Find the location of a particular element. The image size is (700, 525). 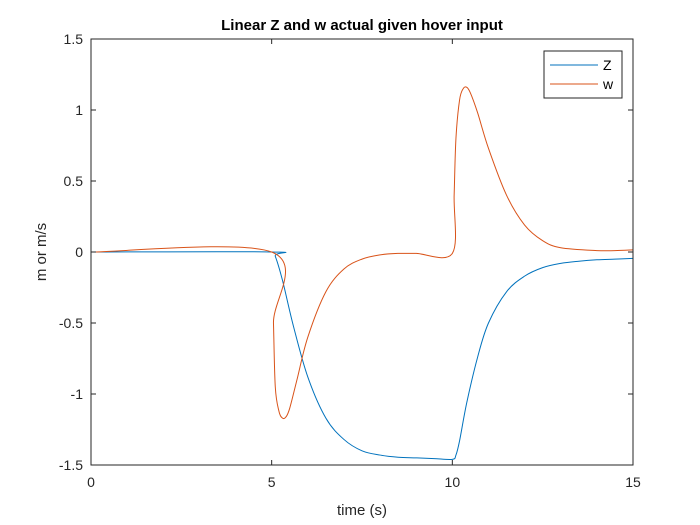

legend-box is located at coordinates (583, 74).